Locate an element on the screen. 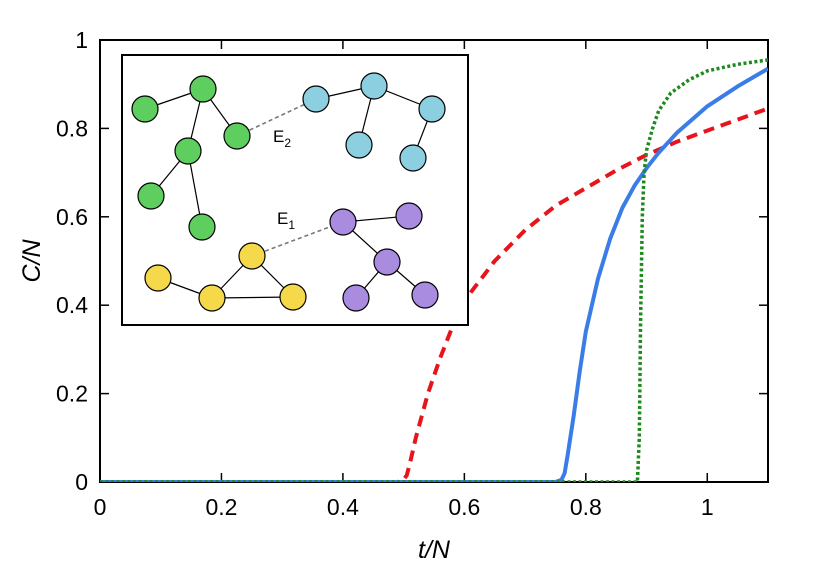  y-tick-label: 0.2 is located at coordinates (72, 394).